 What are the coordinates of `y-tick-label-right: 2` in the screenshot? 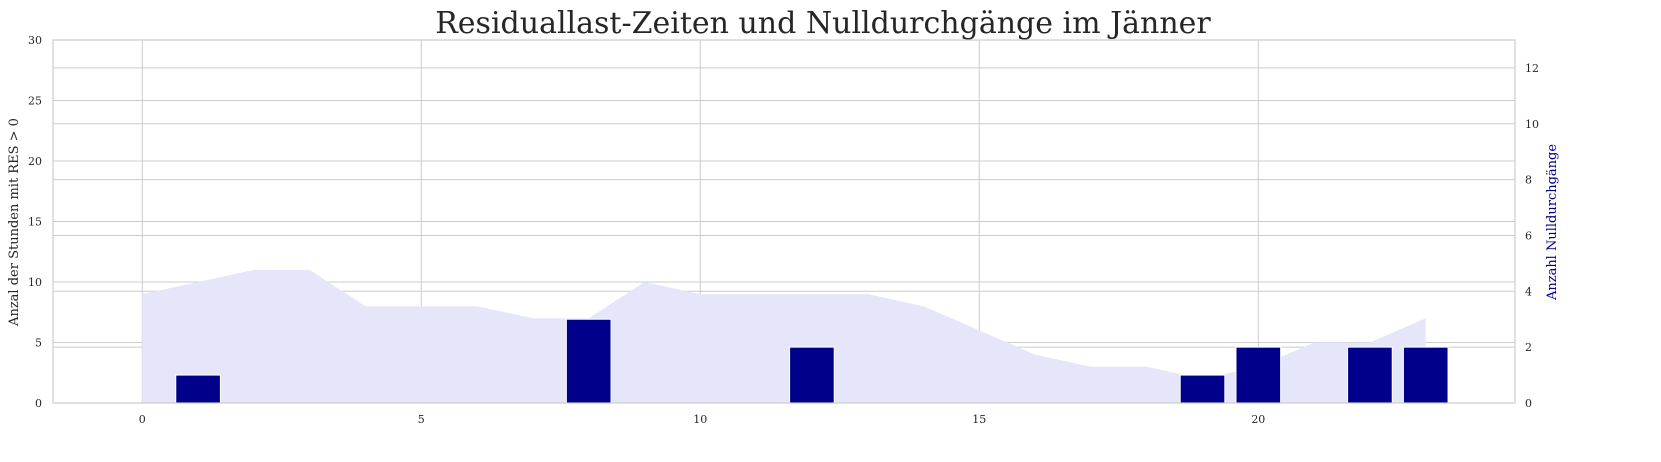 It's located at (1528, 347).